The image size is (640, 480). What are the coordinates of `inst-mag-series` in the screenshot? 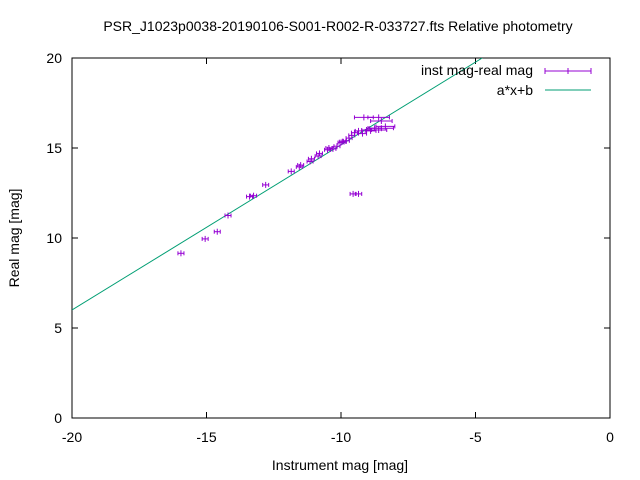 It's located at (286, 185).